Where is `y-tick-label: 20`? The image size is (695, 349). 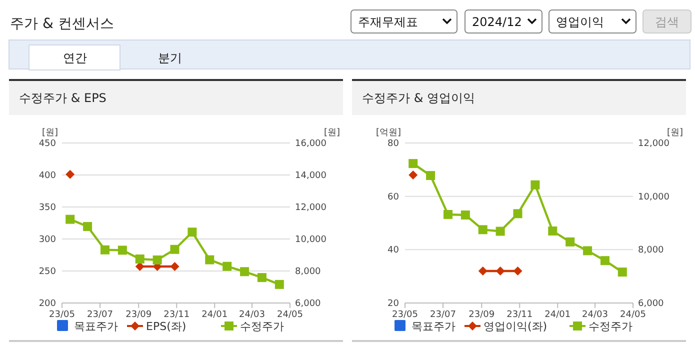 y-tick-label: 20 is located at coordinates (394, 304).